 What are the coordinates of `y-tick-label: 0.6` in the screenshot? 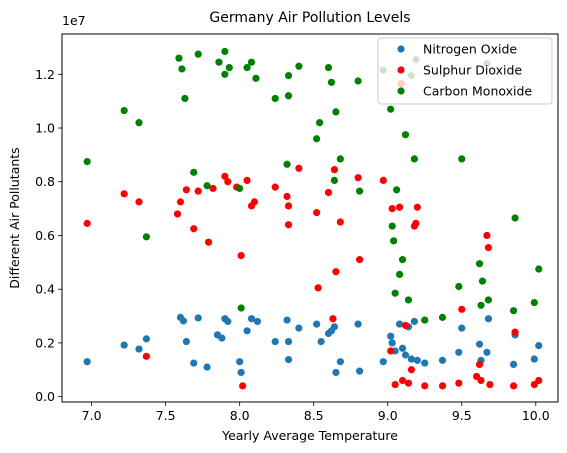 It's located at (45, 235).